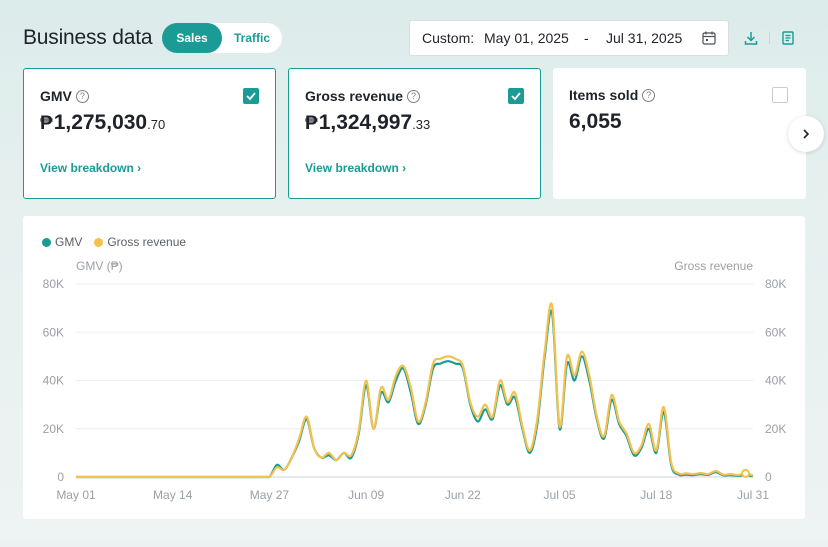  I want to click on legend-label: GMV, so click(69, 242).